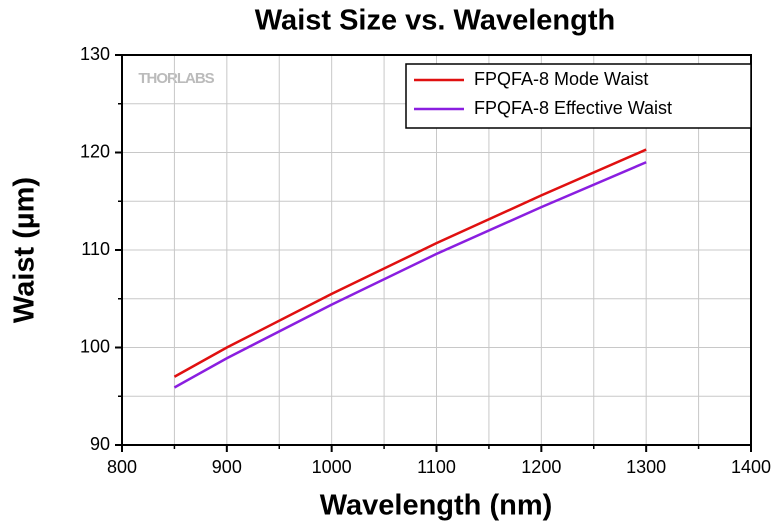 The width and height of the screenshot is (780, 532). Describe the element at coordinates (176, 78) in the screenshot. I see `watermark: THORLABS` at that location.